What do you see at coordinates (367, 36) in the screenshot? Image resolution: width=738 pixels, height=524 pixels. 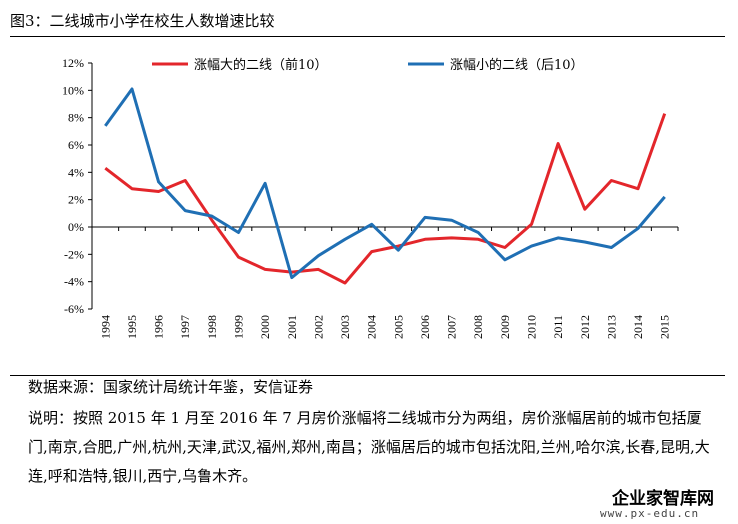 I see `top-rule` at bounding box center [367, 36].